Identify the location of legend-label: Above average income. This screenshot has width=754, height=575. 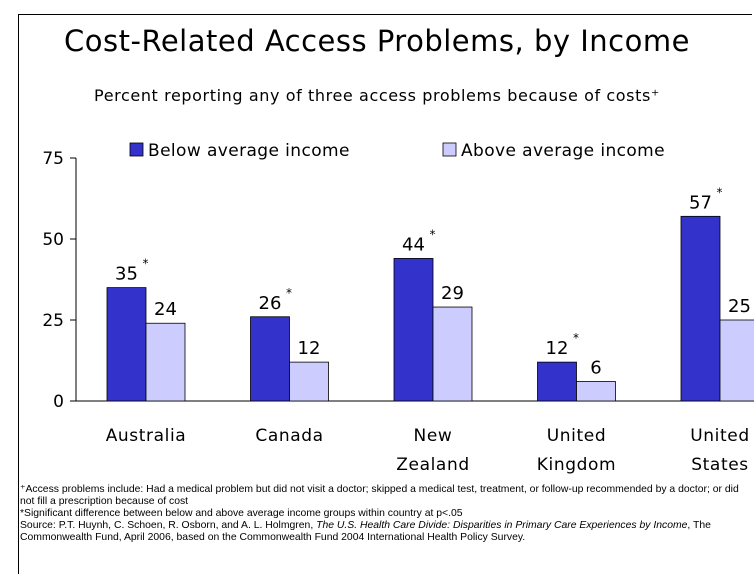
(563, 151).